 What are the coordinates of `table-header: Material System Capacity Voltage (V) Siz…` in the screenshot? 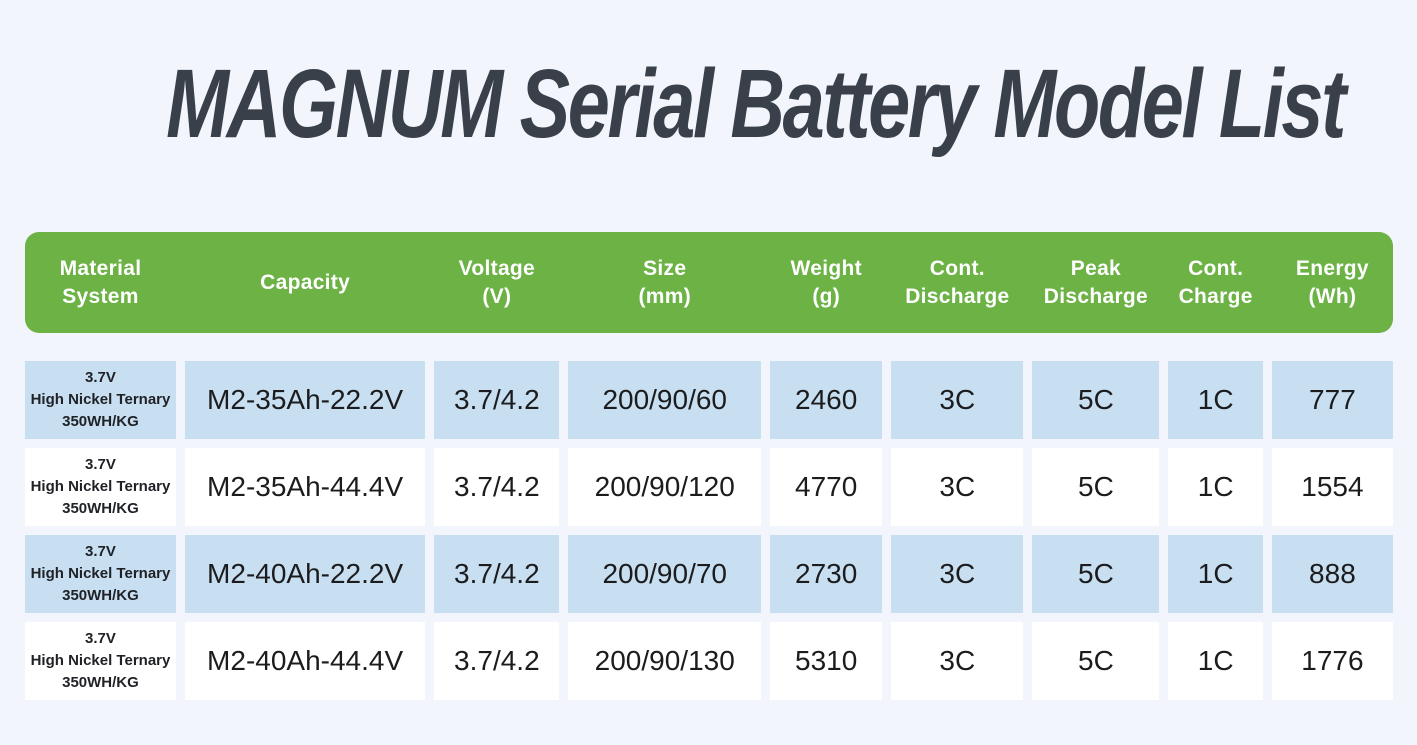 It's located at (709, 282).